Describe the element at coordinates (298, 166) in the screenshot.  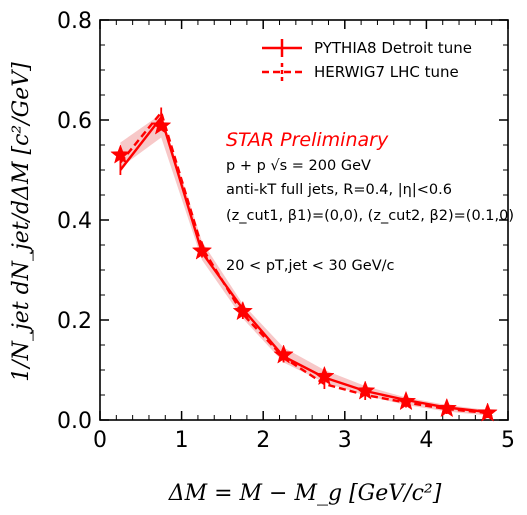
I see `annotation-collision: p + p √s = 200 GeV` at that location.